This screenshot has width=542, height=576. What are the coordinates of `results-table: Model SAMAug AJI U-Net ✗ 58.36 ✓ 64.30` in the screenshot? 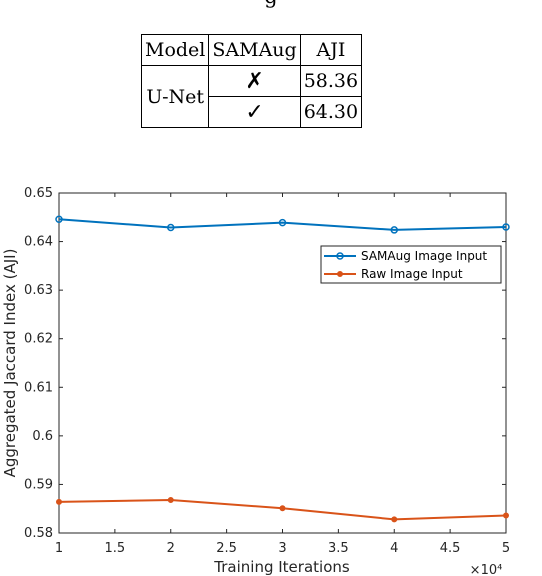 It's located at (251, 81).